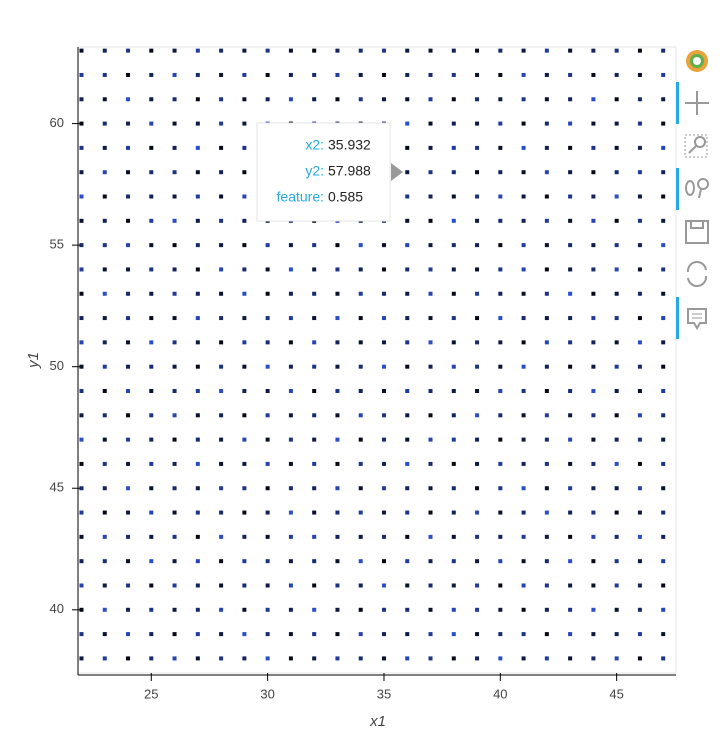 This screenshot has height=755, width=726. Describe the element at coordinates (345, 197) in the screenshot. I see `tooltip-value: 0.585` at that location.